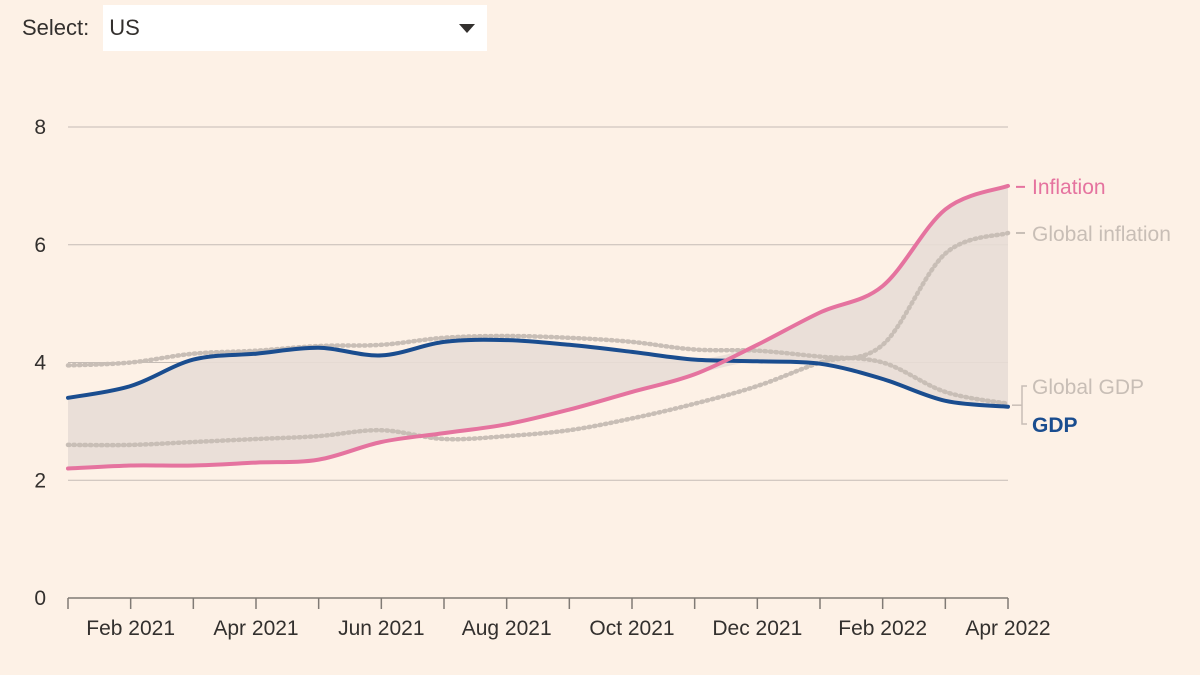  I want to click on series-labels: Inflation Global inflation Global GDP GDP, so click(1091, 306).